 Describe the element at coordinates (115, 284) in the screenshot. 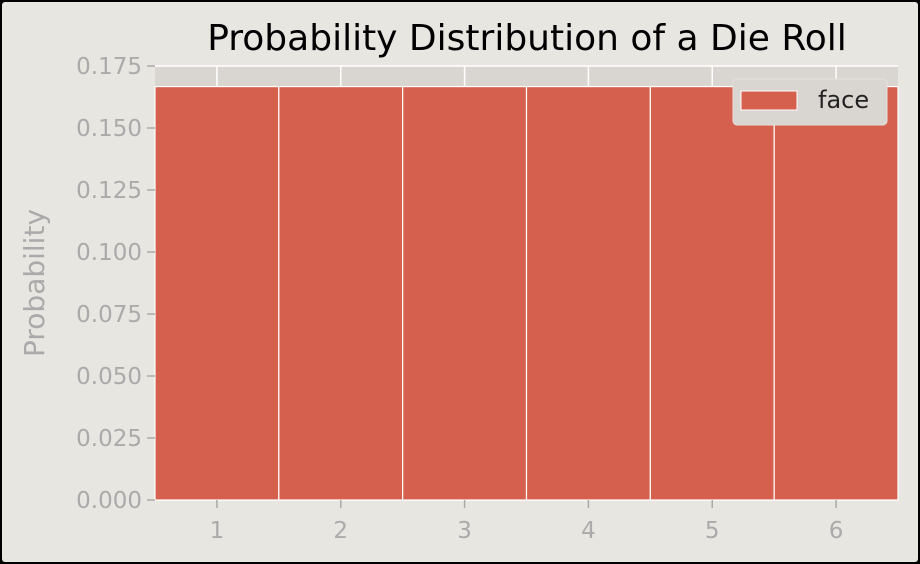

I see `y-axis-ticks: 0.000 0.025 0.050 0.075 0.100 0.125 0.150 0.175` at that location.